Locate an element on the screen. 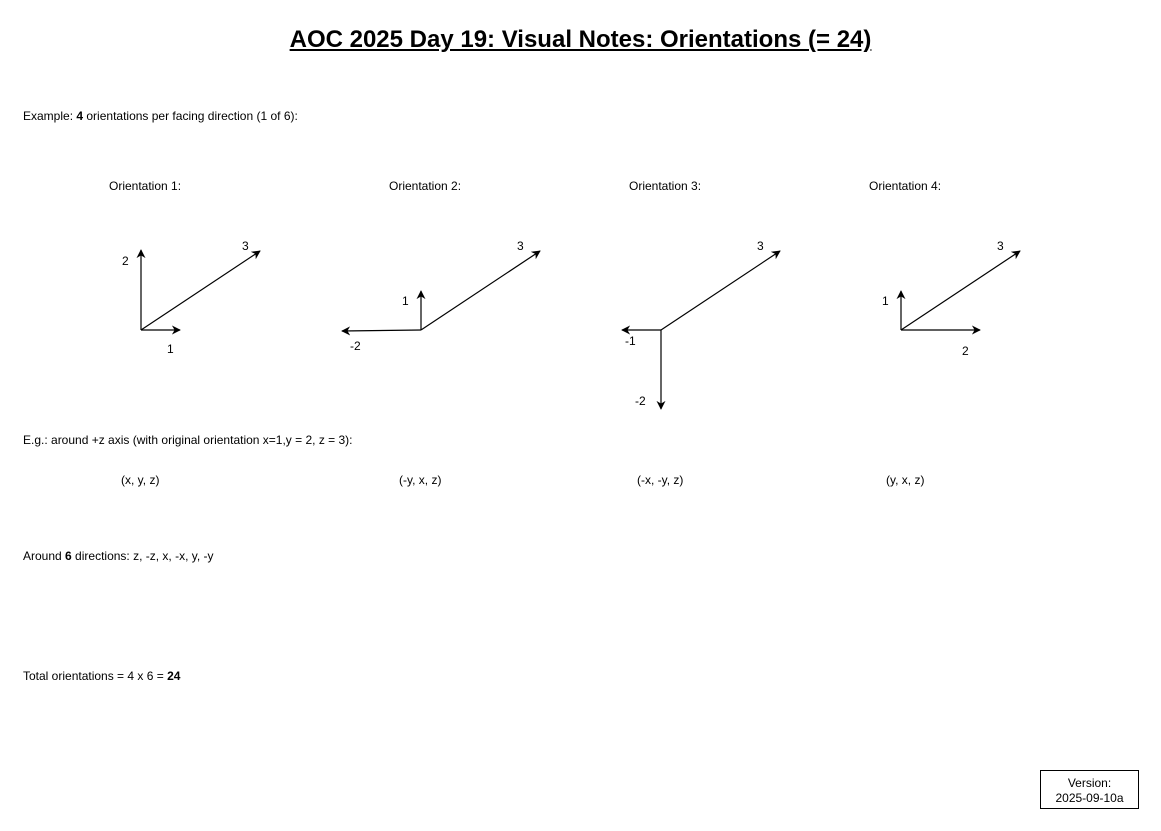 This screenshot has width=1161, height=831. orientation-1-right-label: 1 is located at coordinates (170, 349).